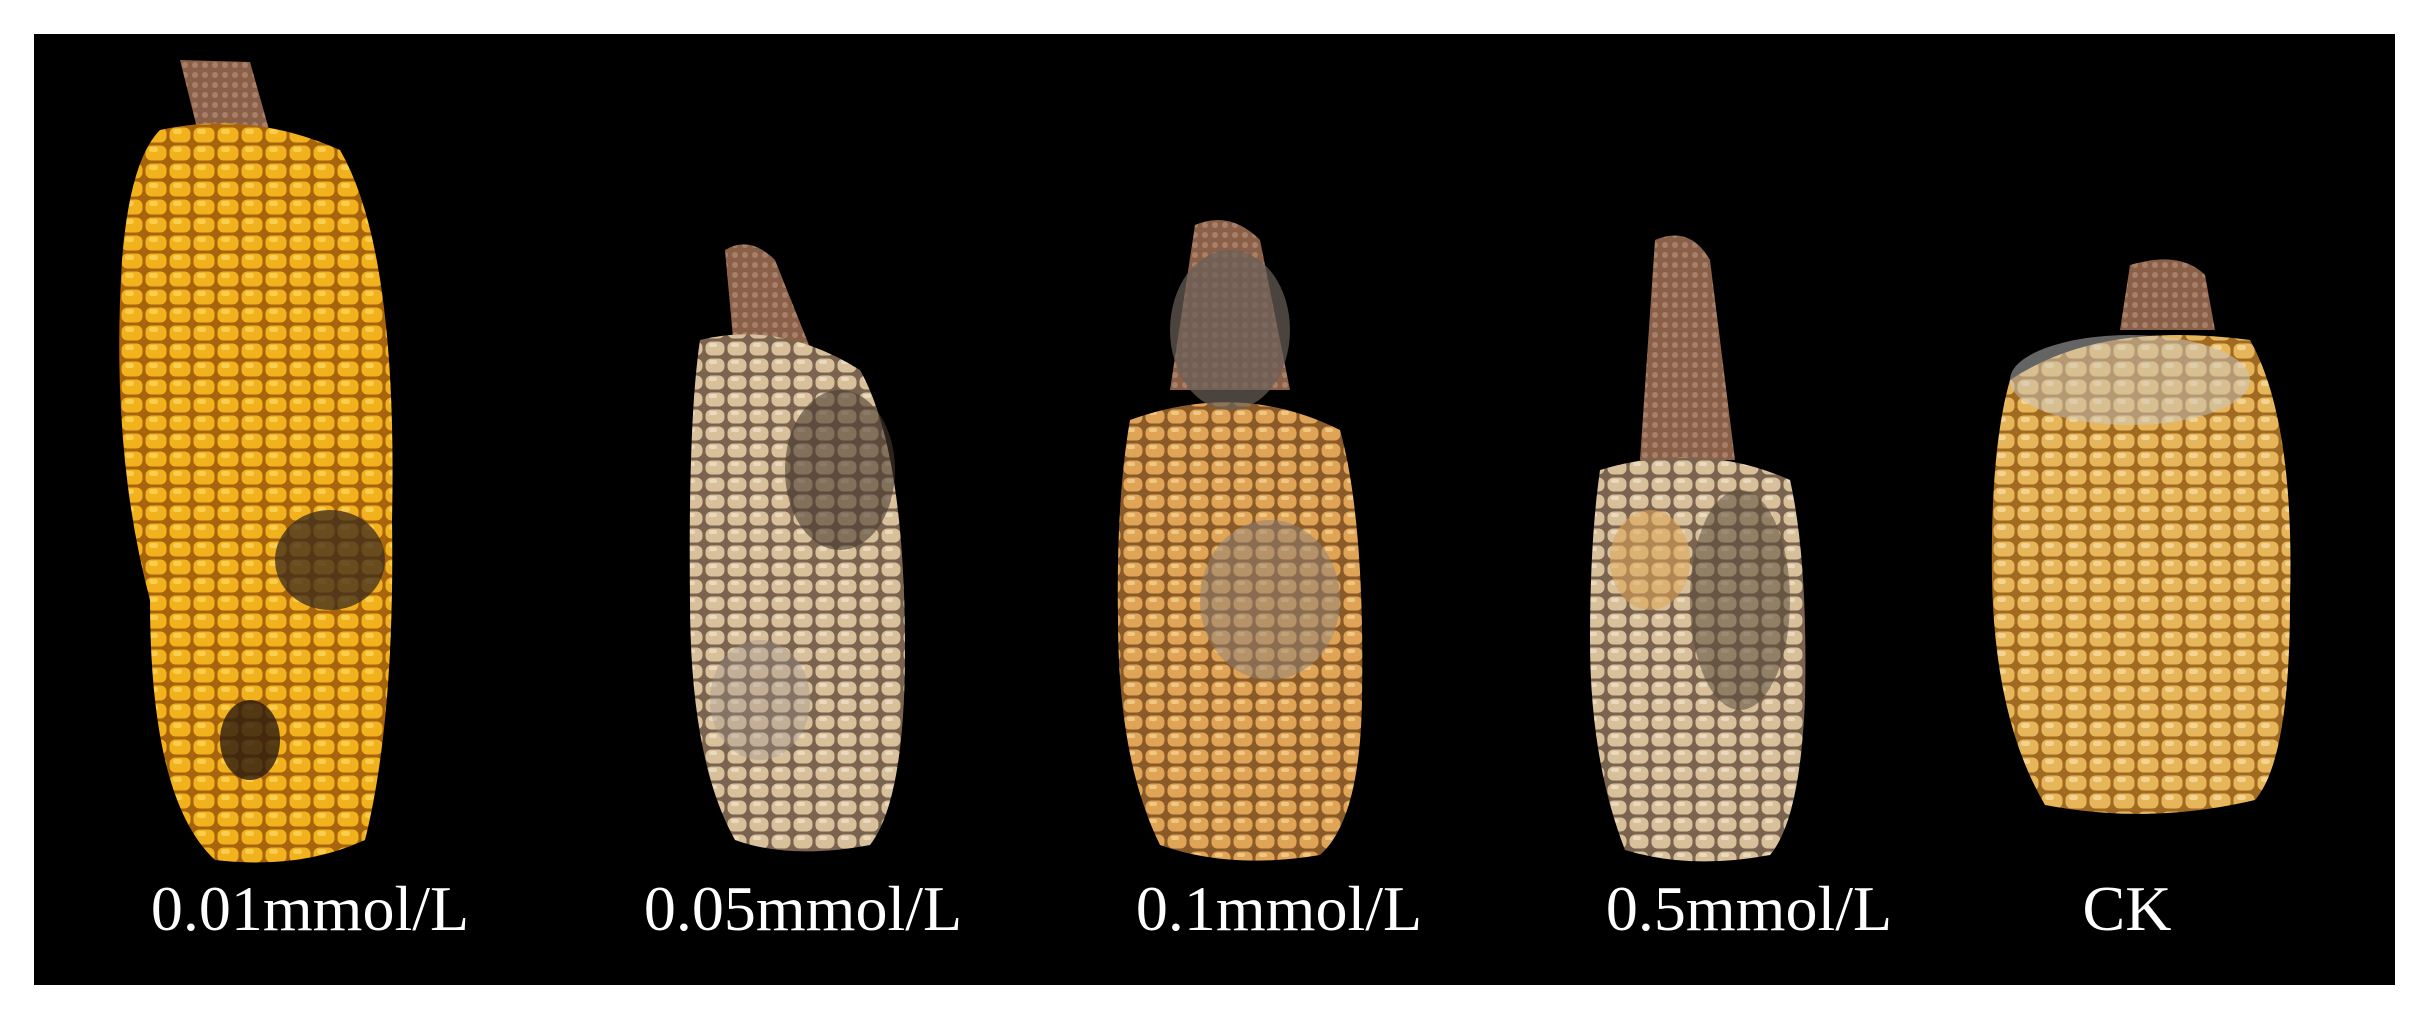  I want to click on label: CK, so click(2127, 908).